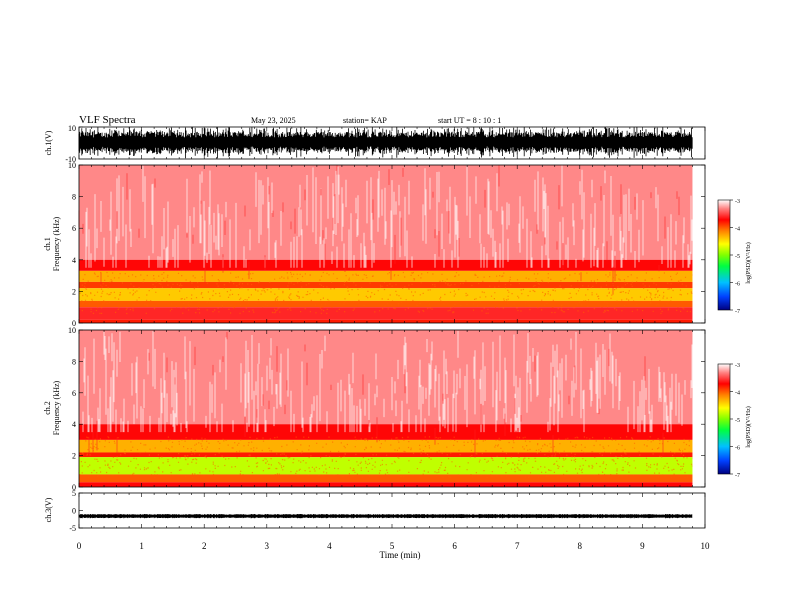 This screenshot has height=612, width=792. I want to click on x-tick-label: 7, so click(517, 546).